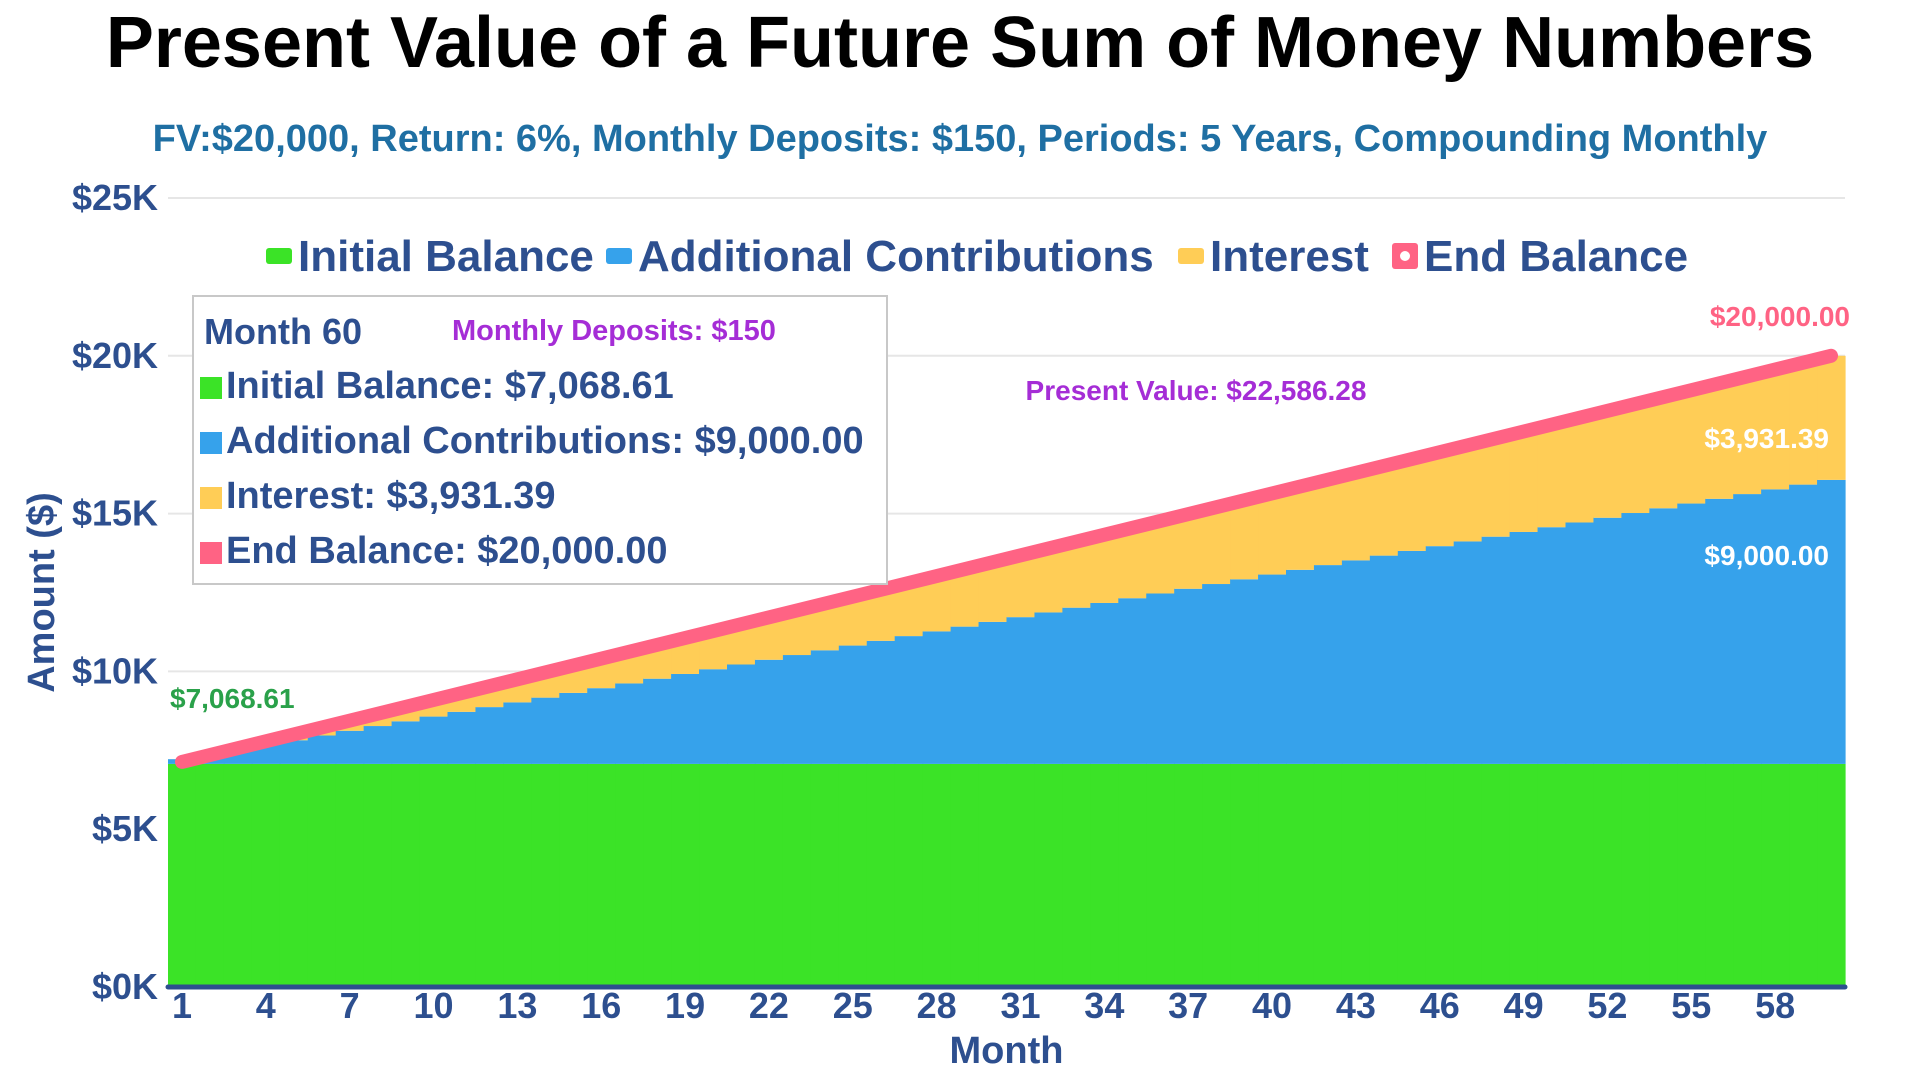 This screenshot has width=1920, height=1080. Describe the element at coordinates (601, 1005) in the screenshot. I see `x-tick-label: 16` at that location.